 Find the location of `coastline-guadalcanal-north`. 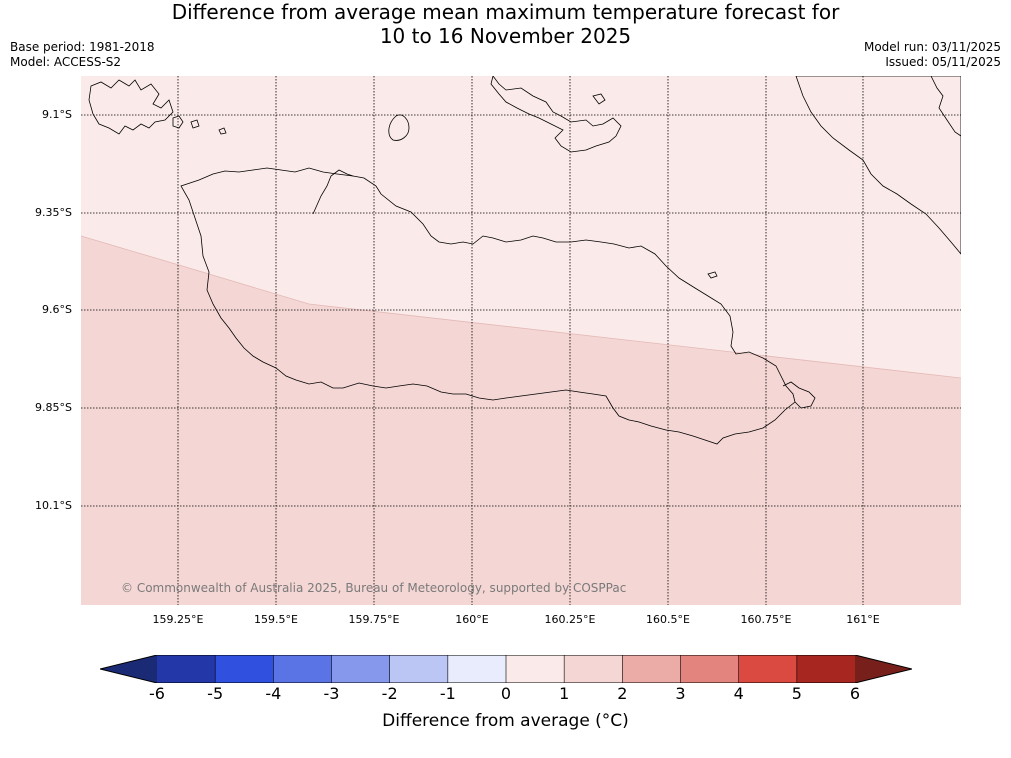

coastline-guadalcanal-north is located at coordinates (333, 192).